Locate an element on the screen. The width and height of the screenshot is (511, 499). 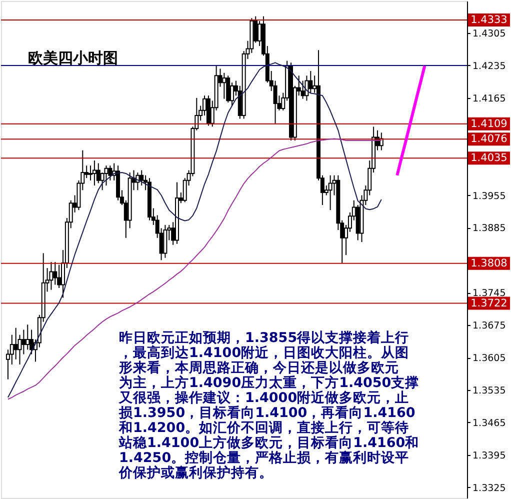
annotation: 站稳1.4100上方做多欧元，目标看向1.4160和 is located at coordinates (269, 442).